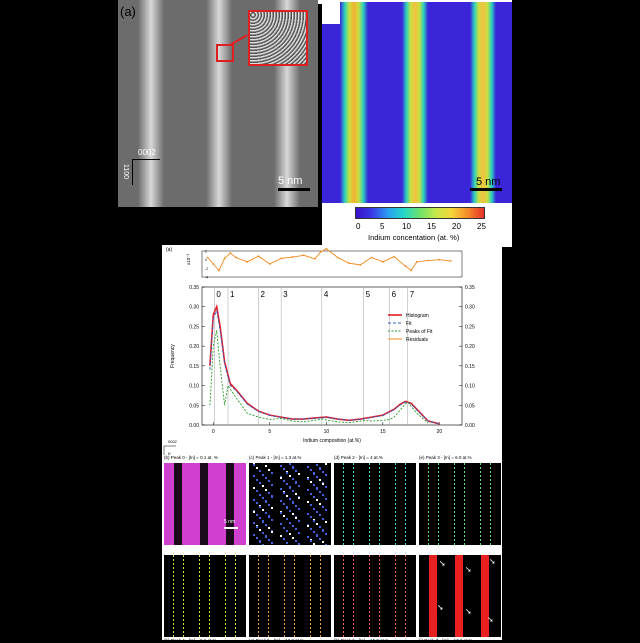 The height and width of the screenshot is (643, 640). I want to click on peak-map-label: (i) Peak 7 - [In] = 17.2 at.%, so click(446, 640).